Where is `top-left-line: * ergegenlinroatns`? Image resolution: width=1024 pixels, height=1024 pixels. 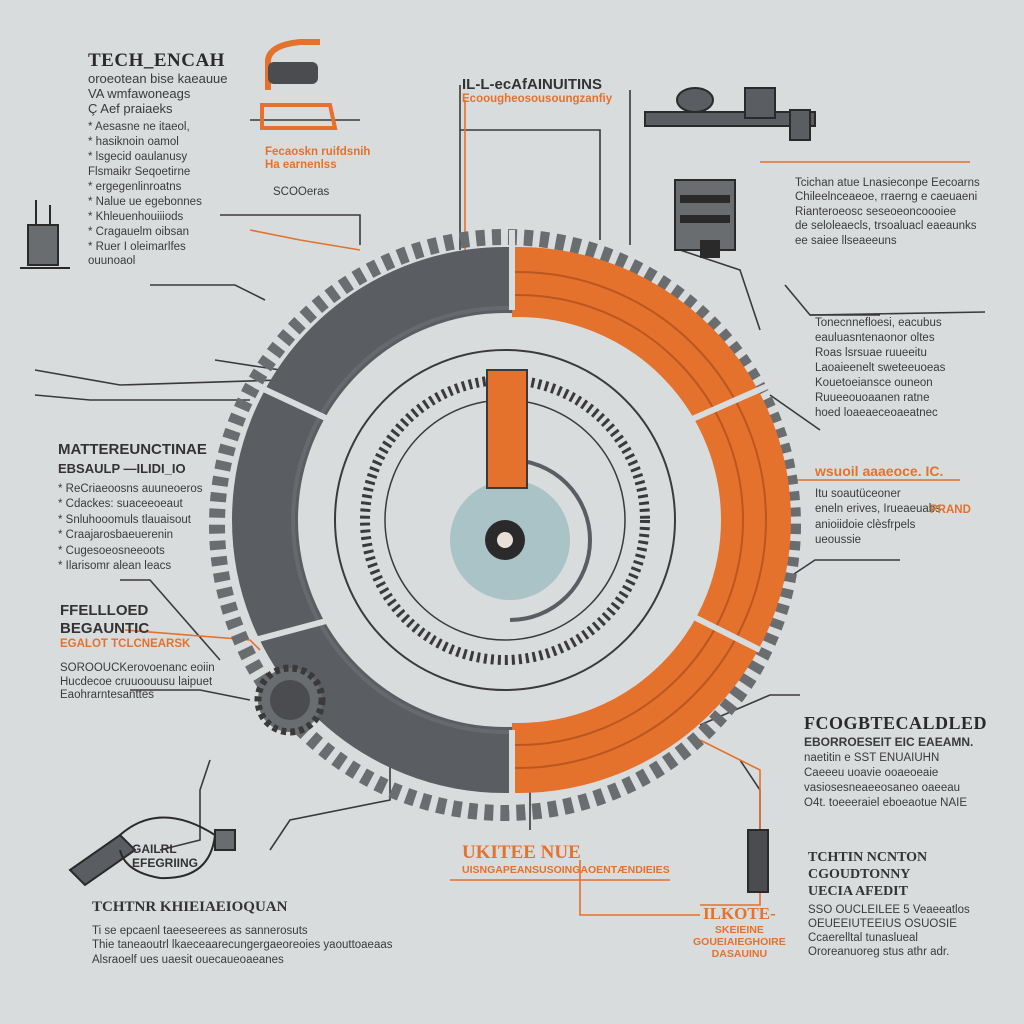 top-left-line: * ergegenlinroatns is located at coordinates (135, 186).